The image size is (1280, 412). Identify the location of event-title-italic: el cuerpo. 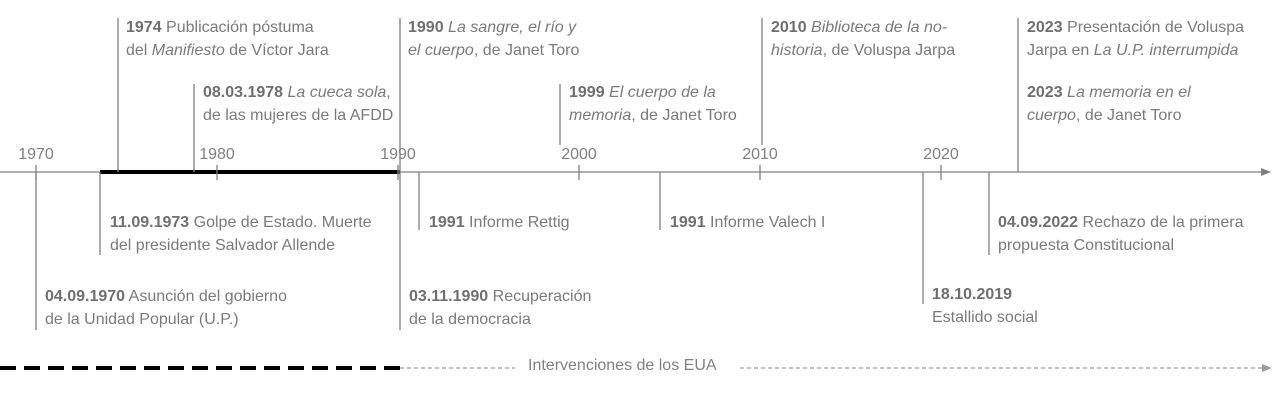
(441, 50).